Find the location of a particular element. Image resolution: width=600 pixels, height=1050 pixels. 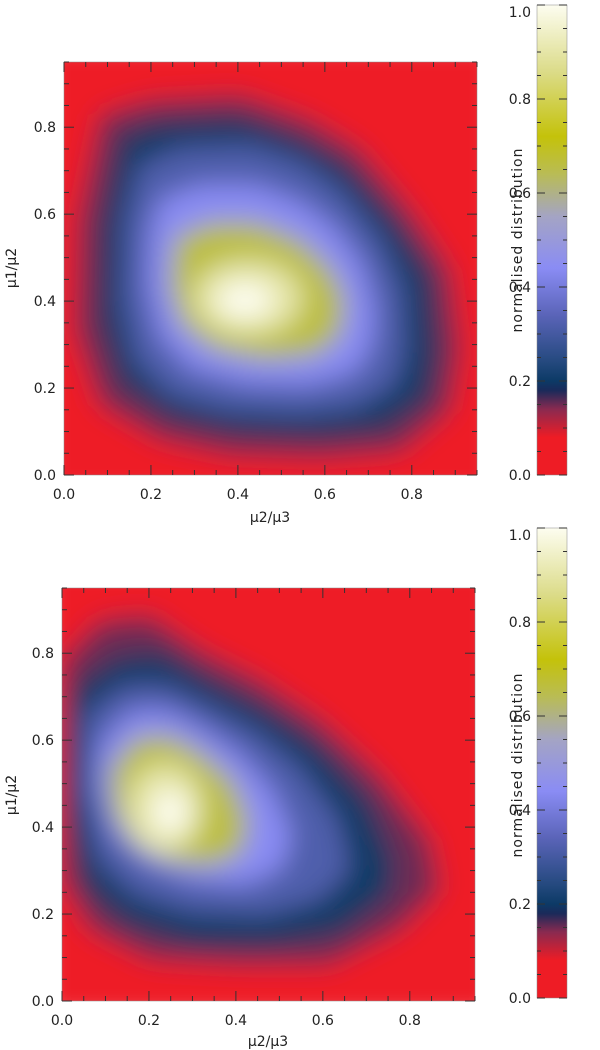

heatmap-1-peak-center is located at coordinates (245, 300).